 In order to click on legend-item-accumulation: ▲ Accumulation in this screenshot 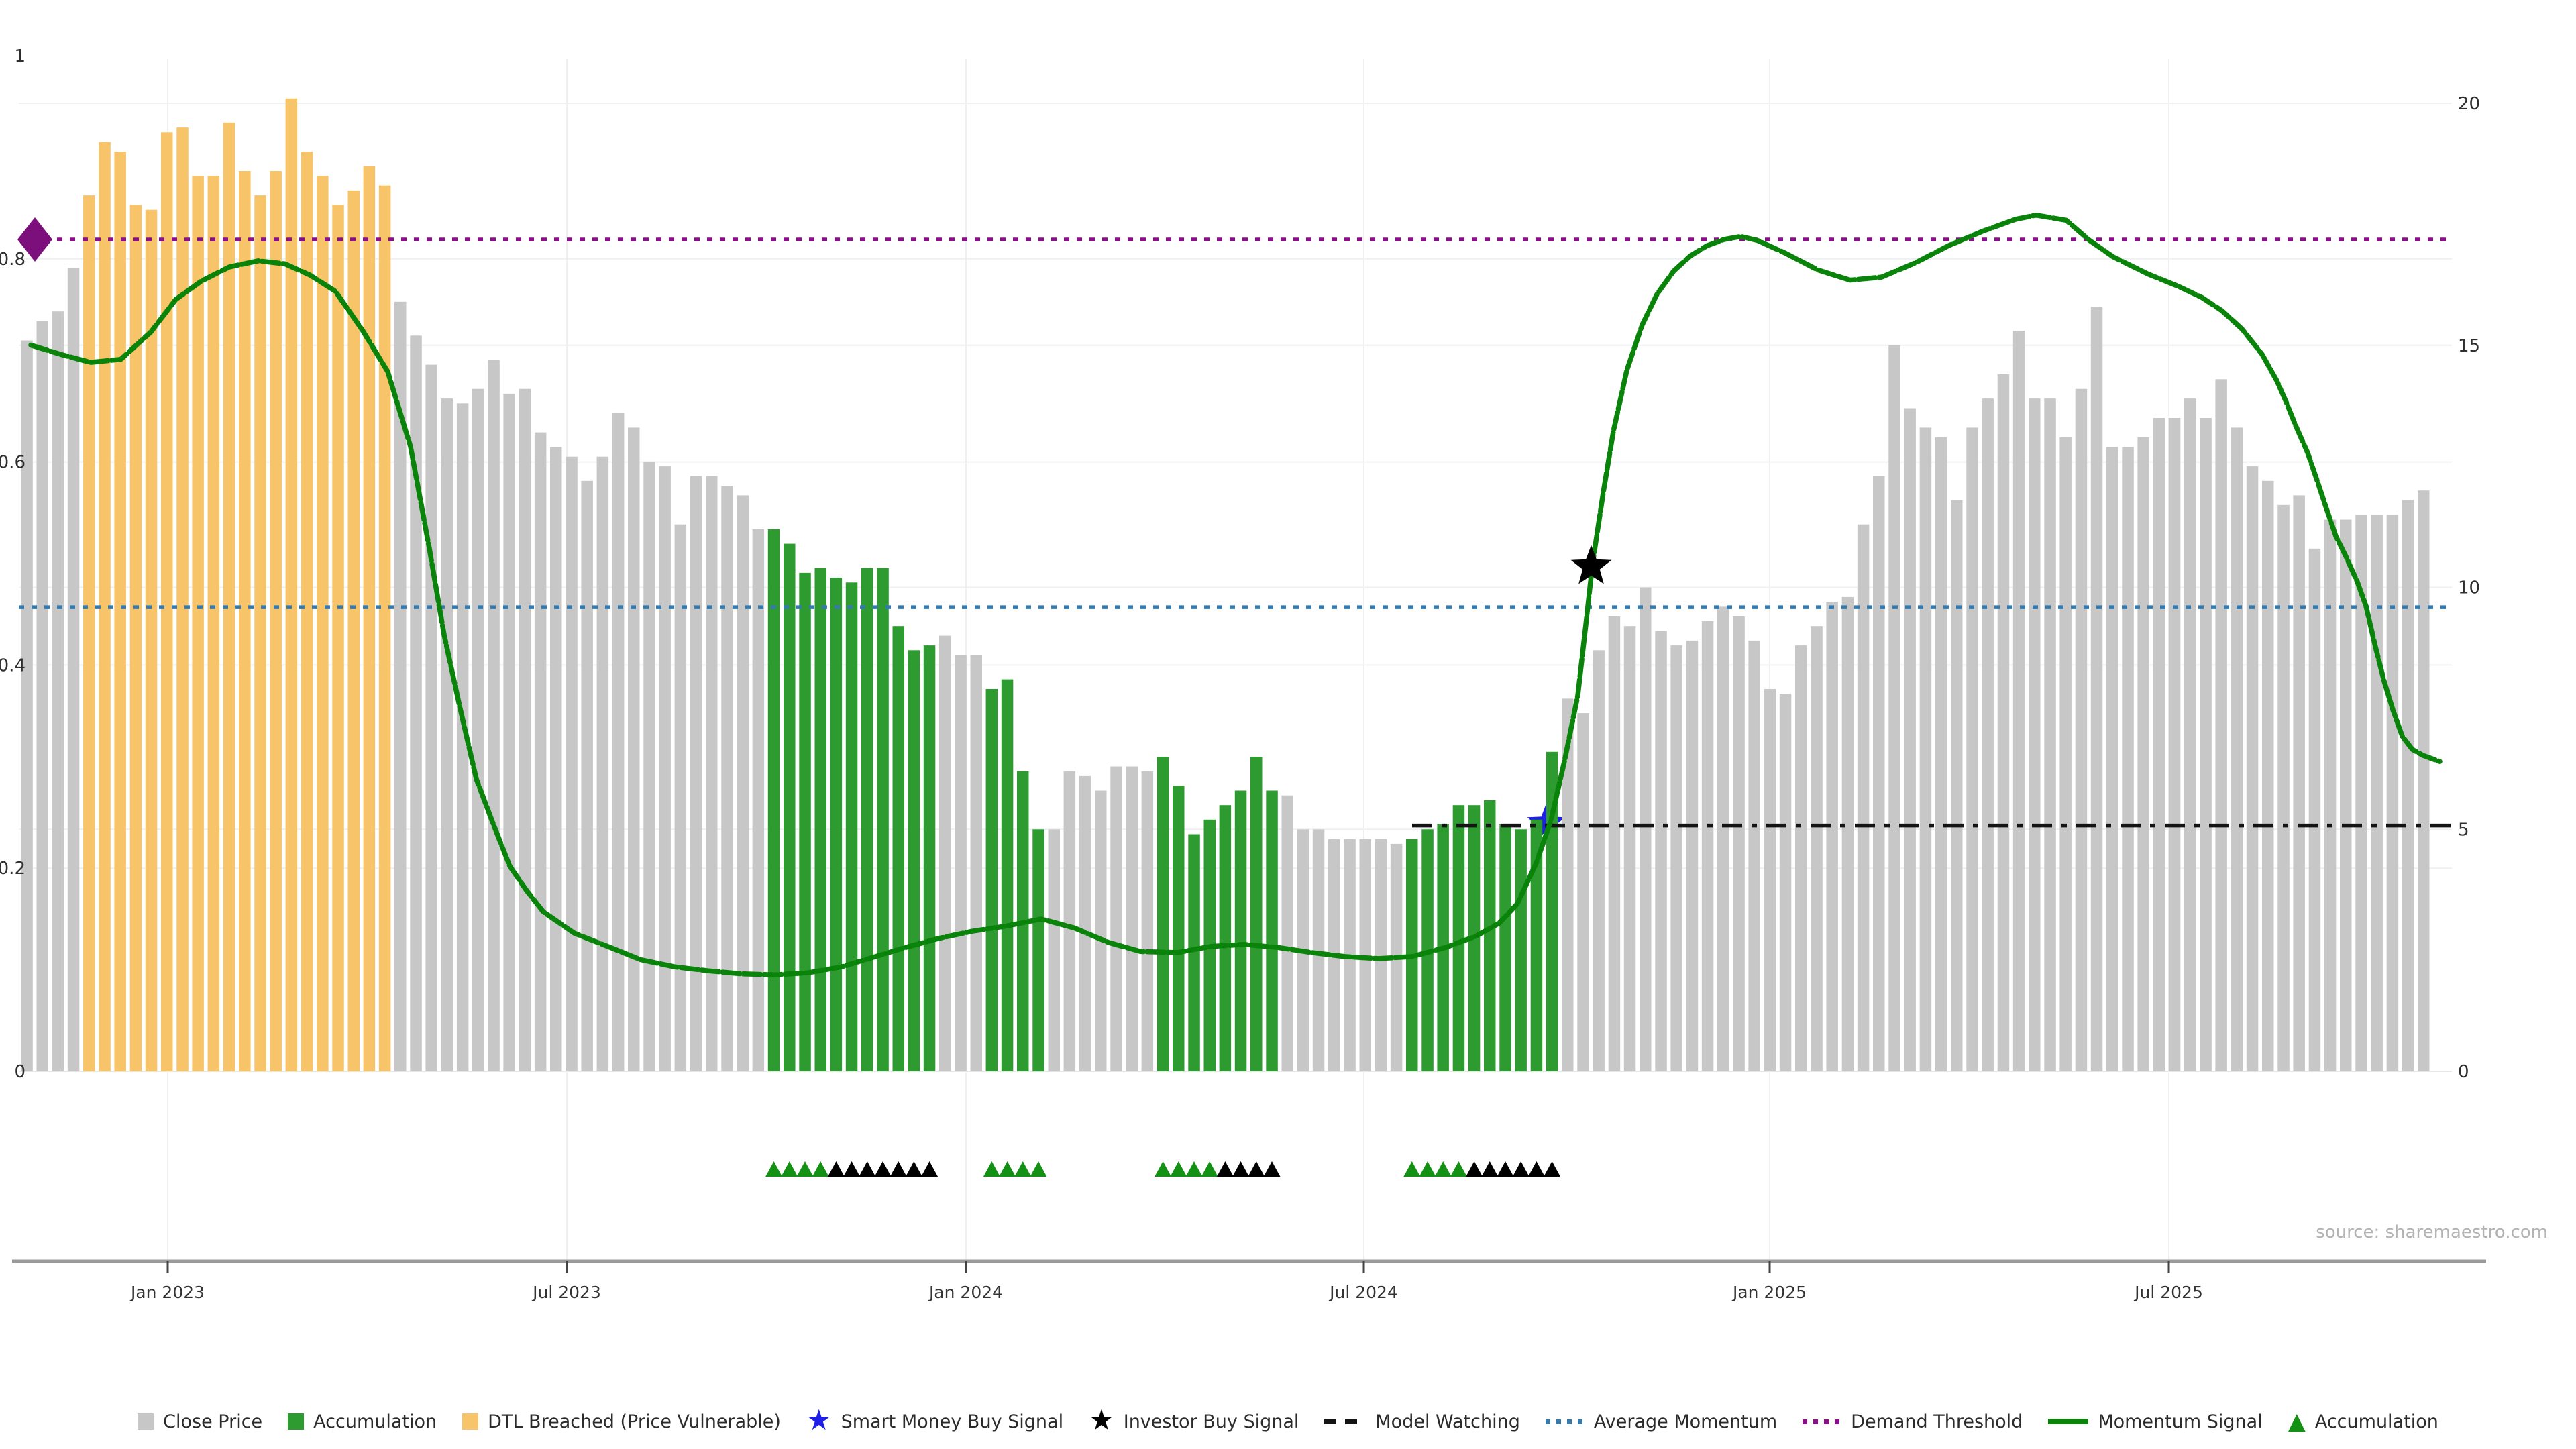, I will do `click(2363, 1421)`.